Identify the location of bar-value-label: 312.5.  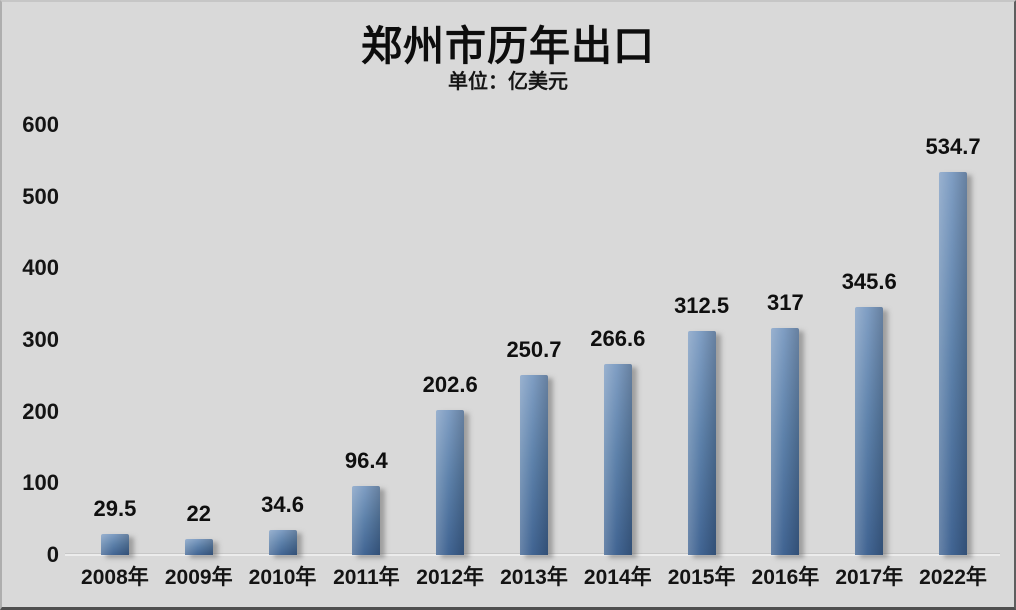
(702, 305).